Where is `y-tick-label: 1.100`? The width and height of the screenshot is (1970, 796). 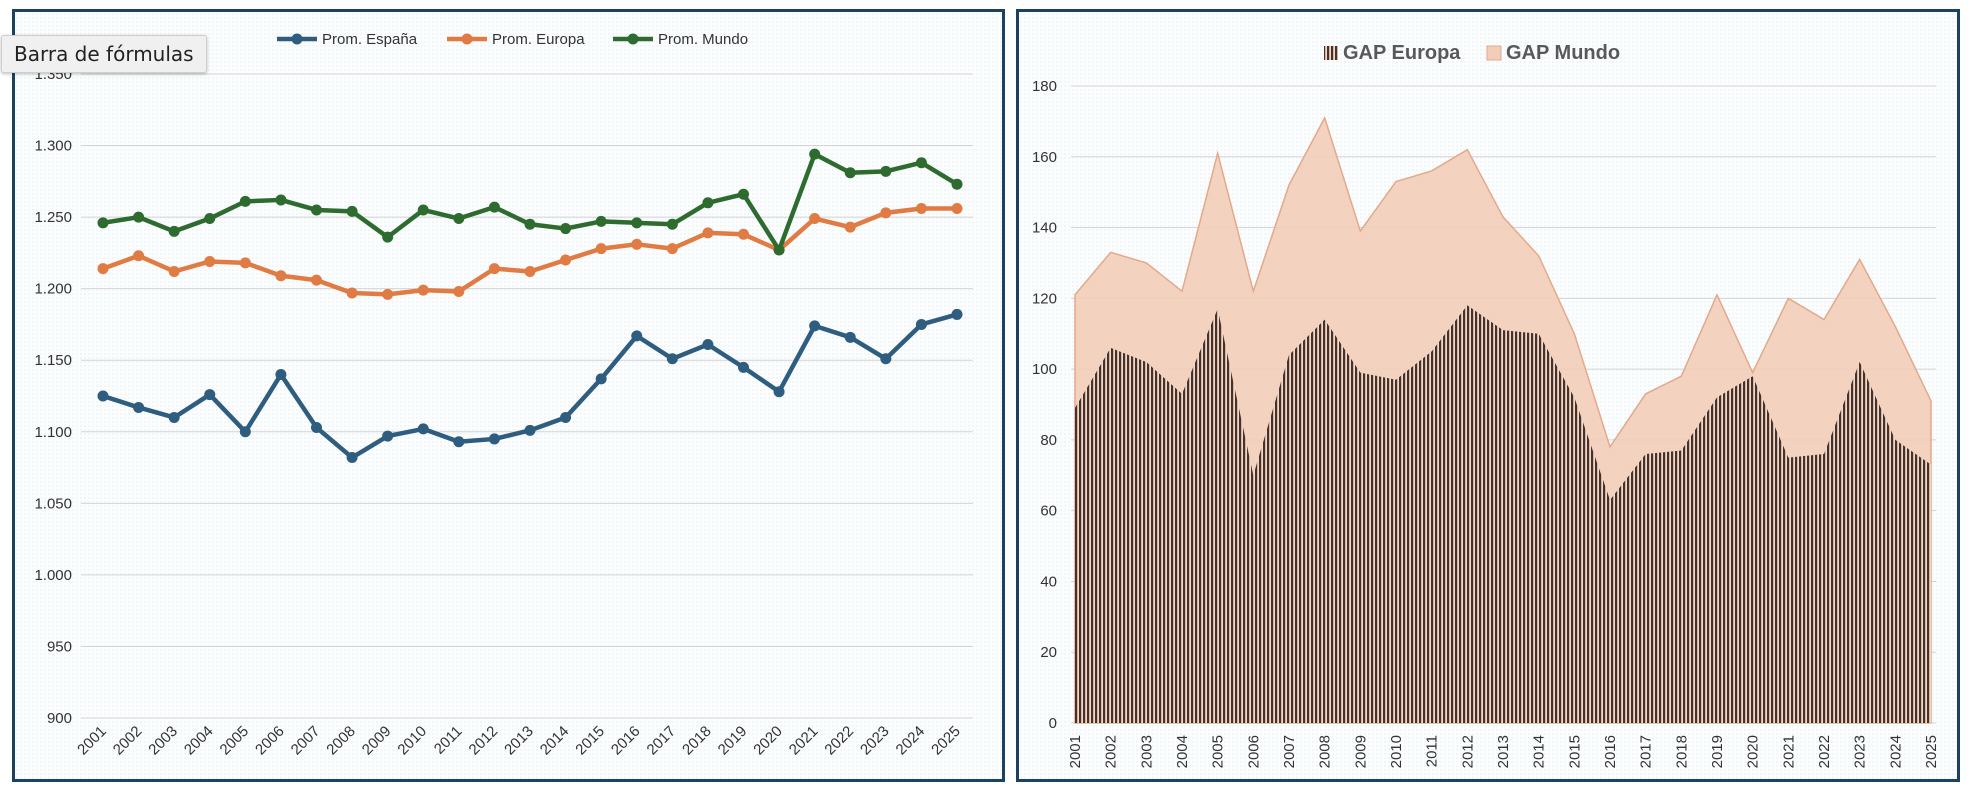
y-tick-label: 1.100 is located at coordinates (53, 432).